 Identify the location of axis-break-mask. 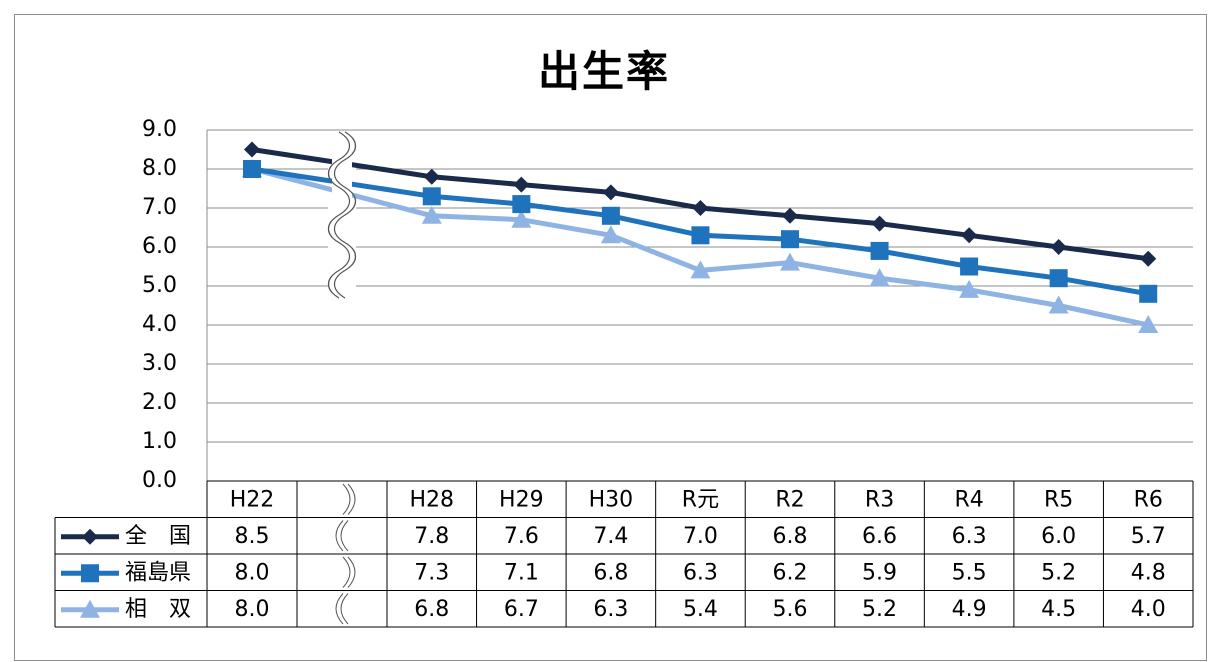
(342, 215).